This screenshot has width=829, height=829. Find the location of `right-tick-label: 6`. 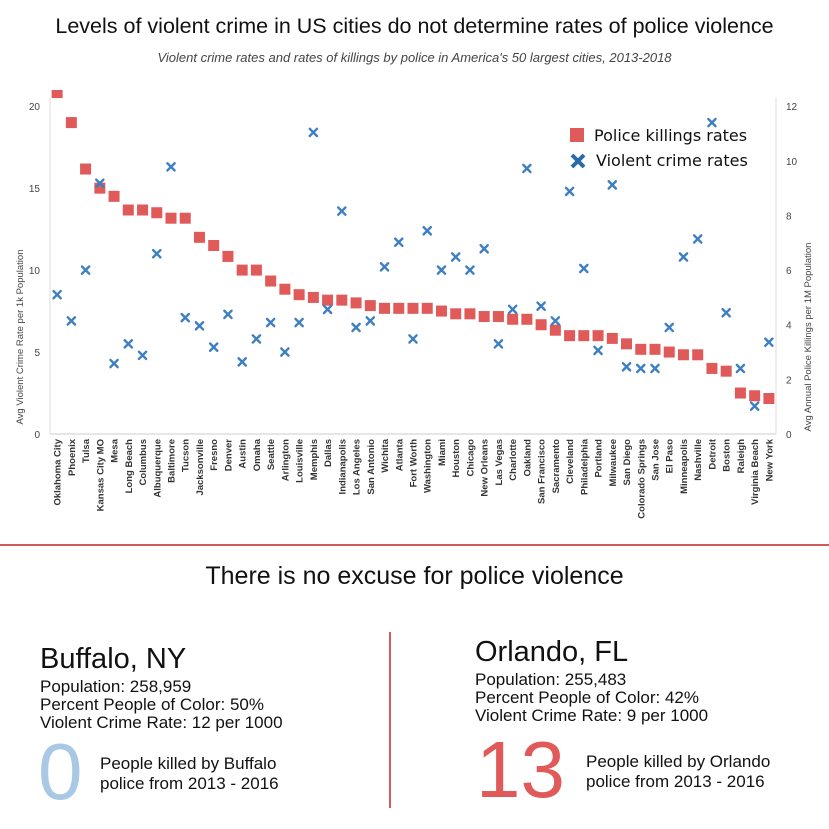

right-tick-label: 6 is located at coordinates (789, 271).